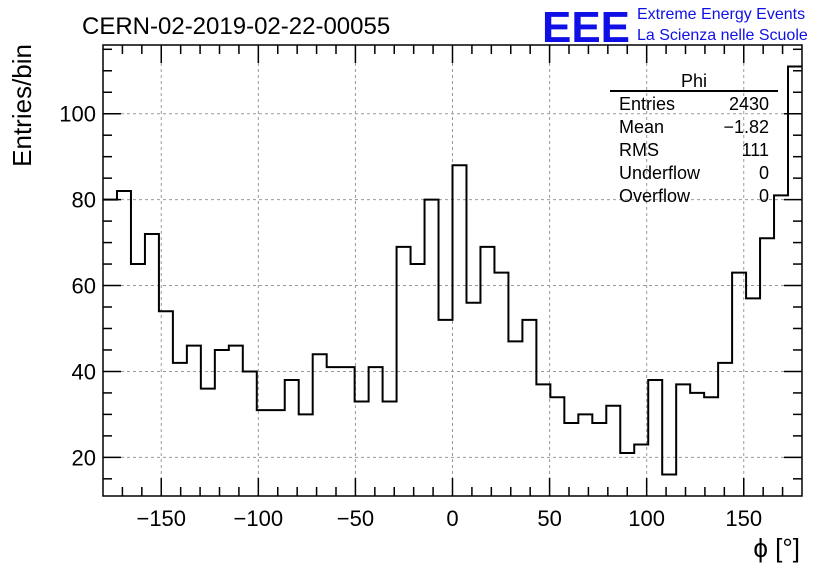 The height and width of the screenshot is (572, 836). What do you see at coordinates (236, 26) in the screenshot?
I see `chart-title: CERN-02-2019-02-22-00055` at bounding box center [236, 26].